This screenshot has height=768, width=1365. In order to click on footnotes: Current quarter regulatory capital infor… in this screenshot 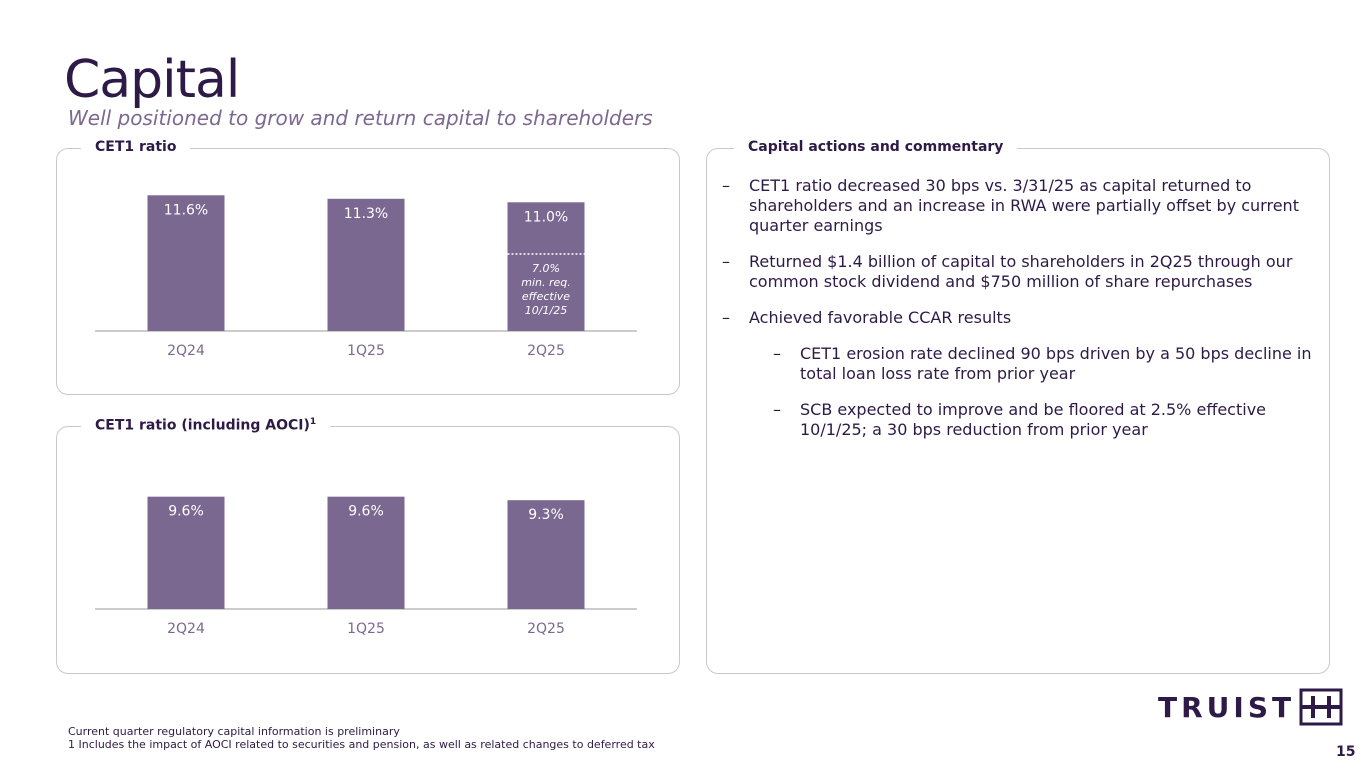, I will do `click(361, 738)`.